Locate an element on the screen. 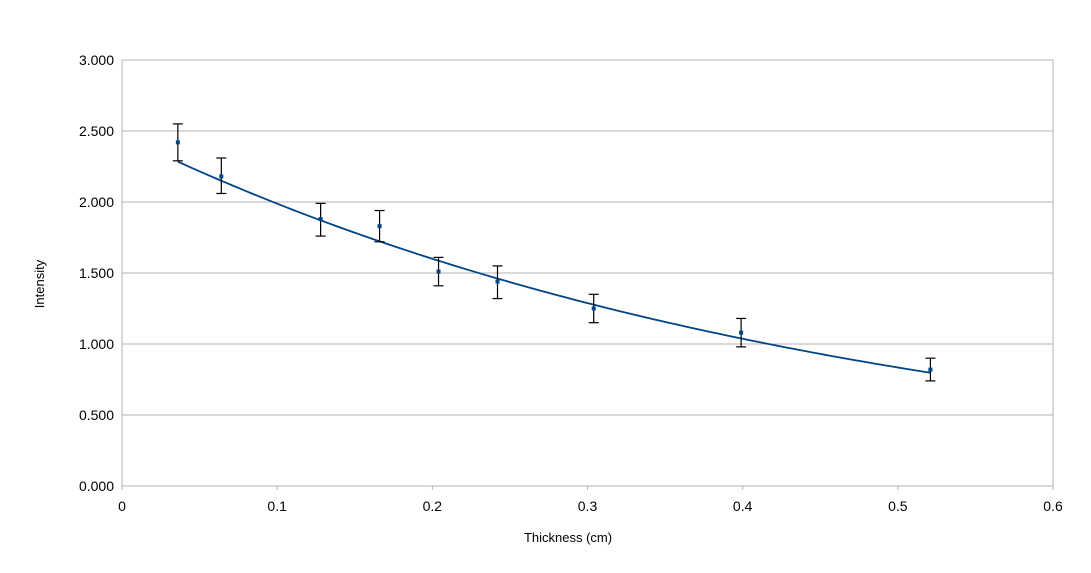  y-axis-title: Intensity is located at coordinates (39, 283).